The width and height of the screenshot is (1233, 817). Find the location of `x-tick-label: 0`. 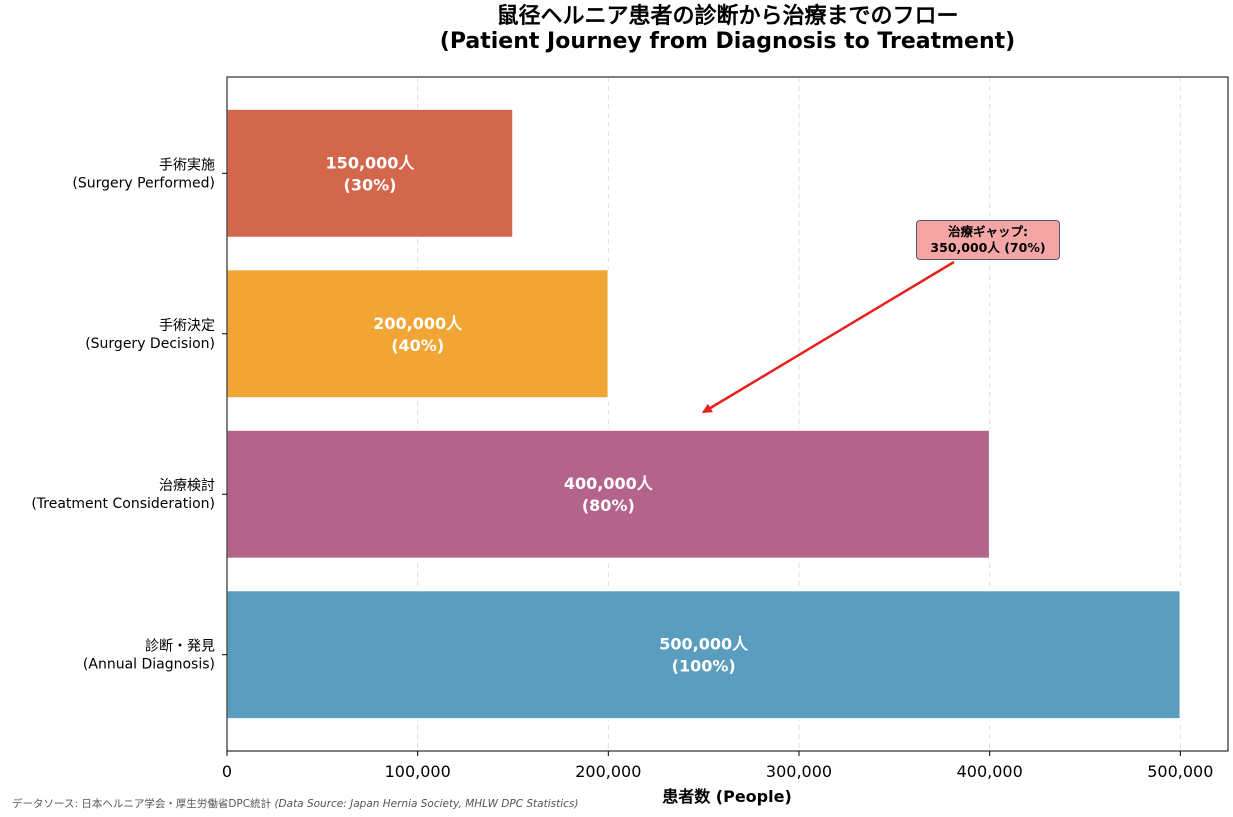

x-tick-label: 0 is located at coordinates (227, 771).